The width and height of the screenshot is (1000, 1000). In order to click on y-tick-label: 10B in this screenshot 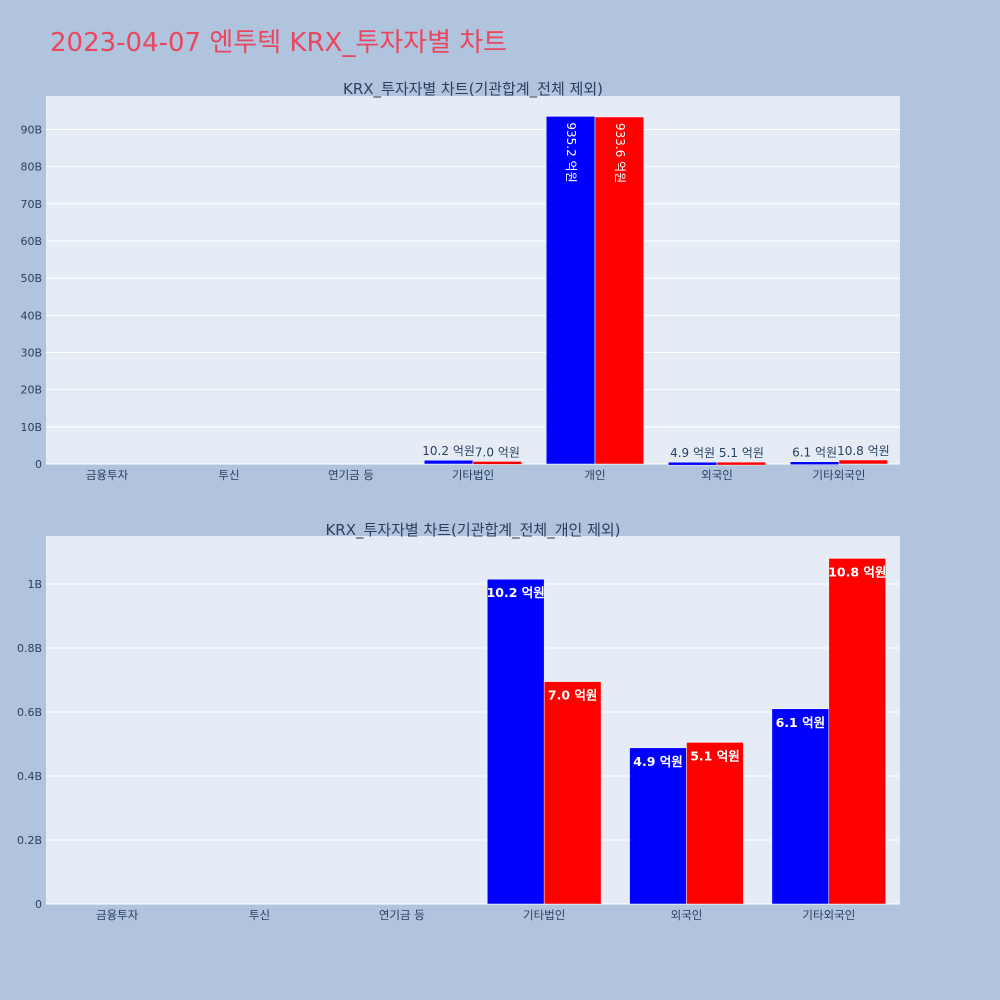, I will do `click(31, 427)`.